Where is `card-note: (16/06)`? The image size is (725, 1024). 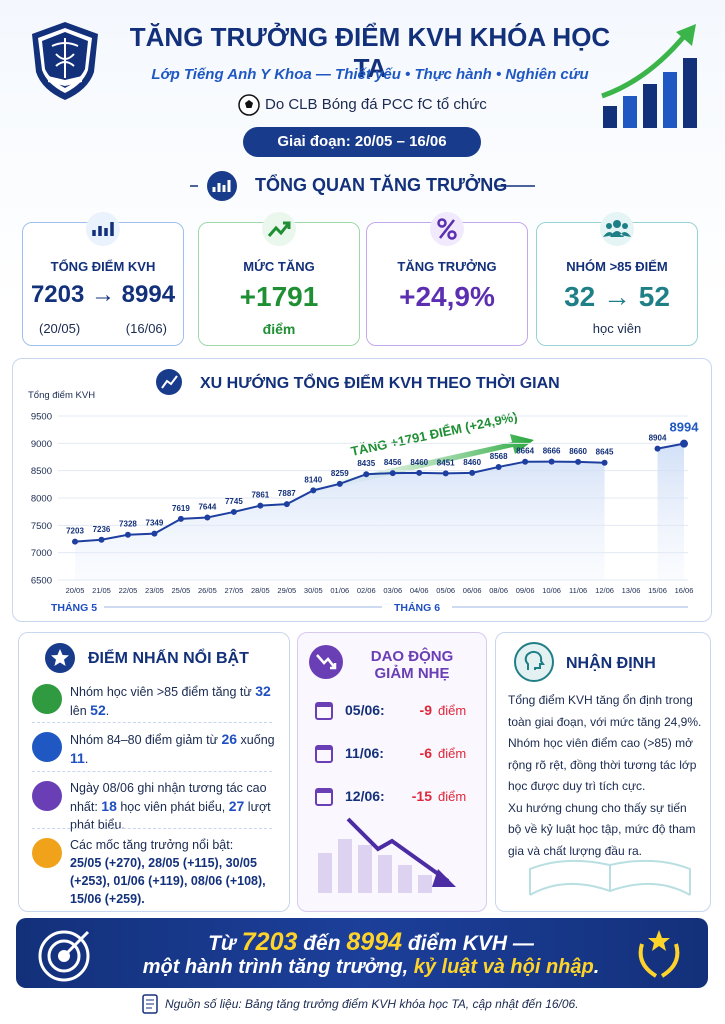
card-note: (16/06) is located at coordinates (146, 328).